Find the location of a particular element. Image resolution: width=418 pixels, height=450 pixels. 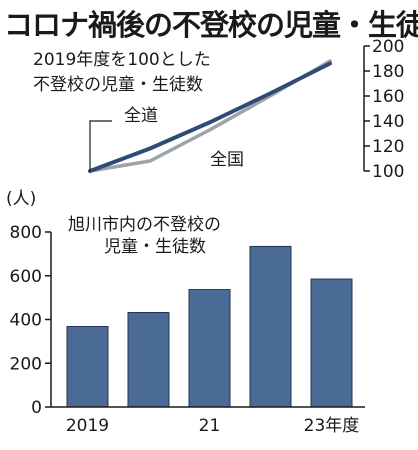

line-label-leader is located at coordinates (100, 145).